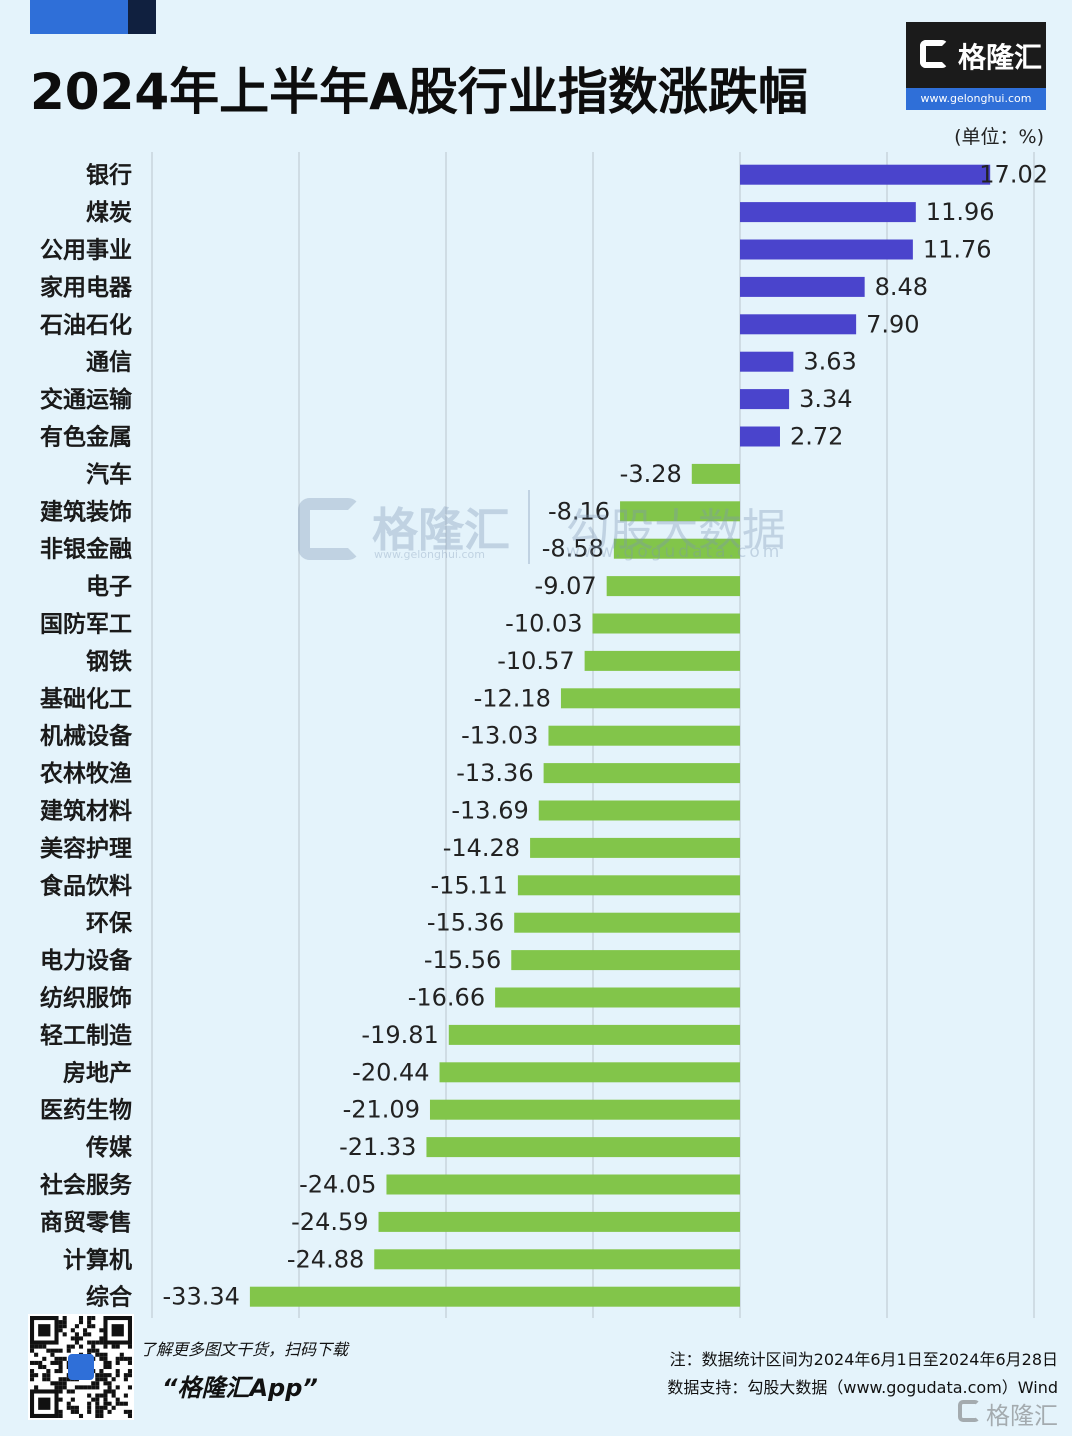  I want to click on category-label: 银行, so click(109, 175).